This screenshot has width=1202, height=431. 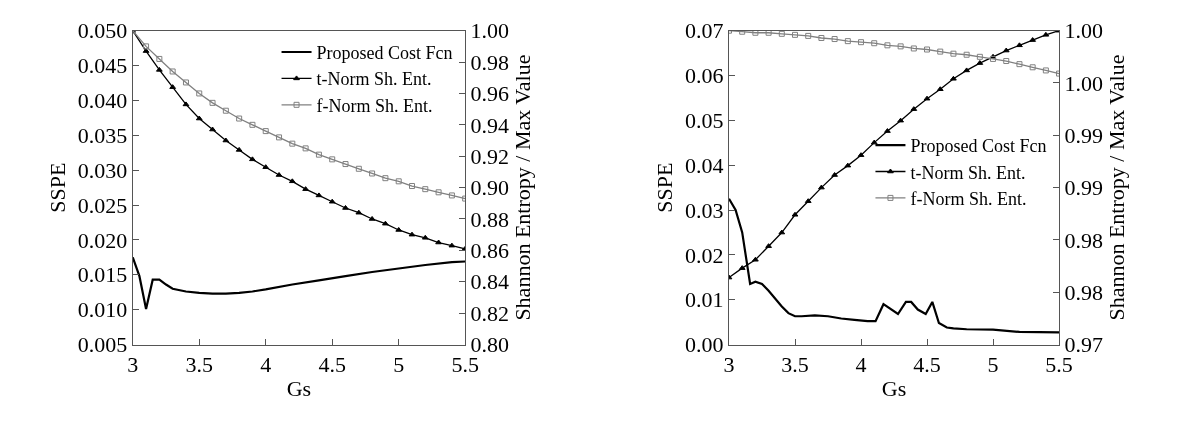 I want to click on x-tick-label: 3, so click(x=133, y=364).